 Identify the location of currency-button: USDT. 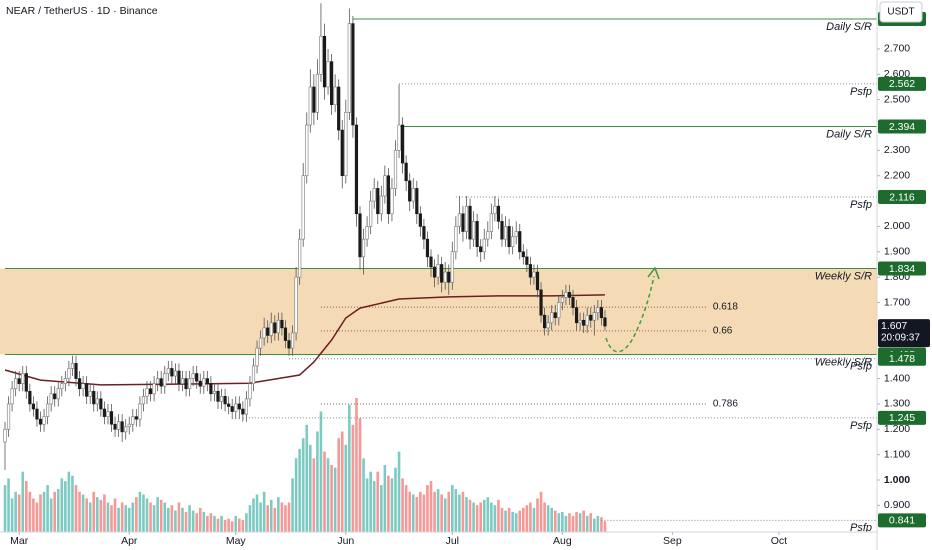
(901, 12).